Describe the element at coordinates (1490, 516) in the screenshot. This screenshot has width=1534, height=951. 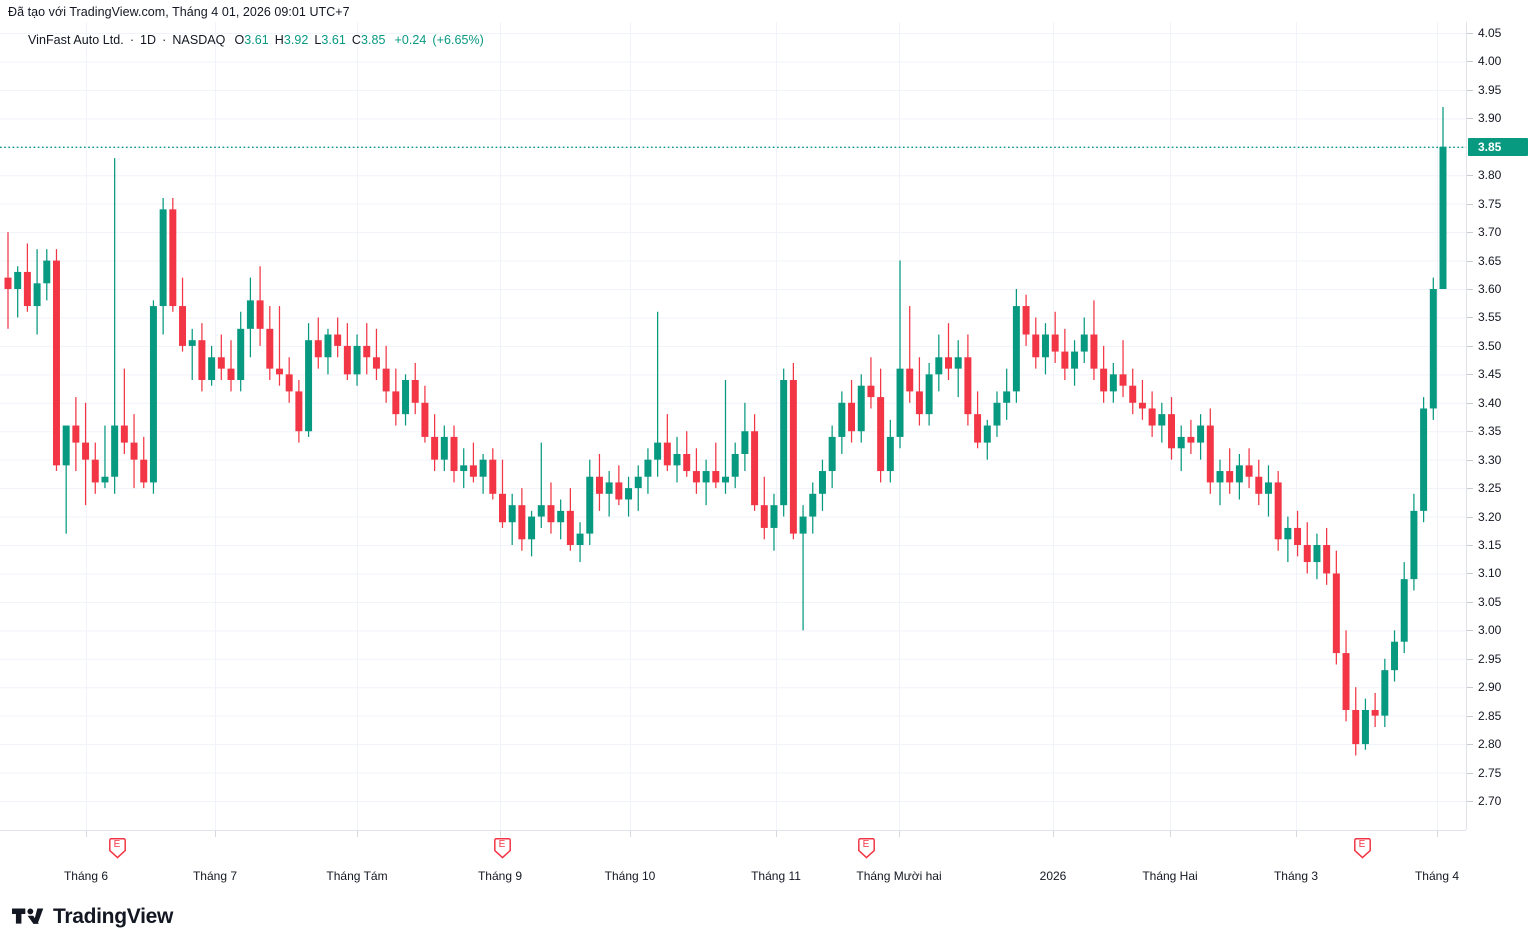
I see `price-tick-label: 3.20` at that location.